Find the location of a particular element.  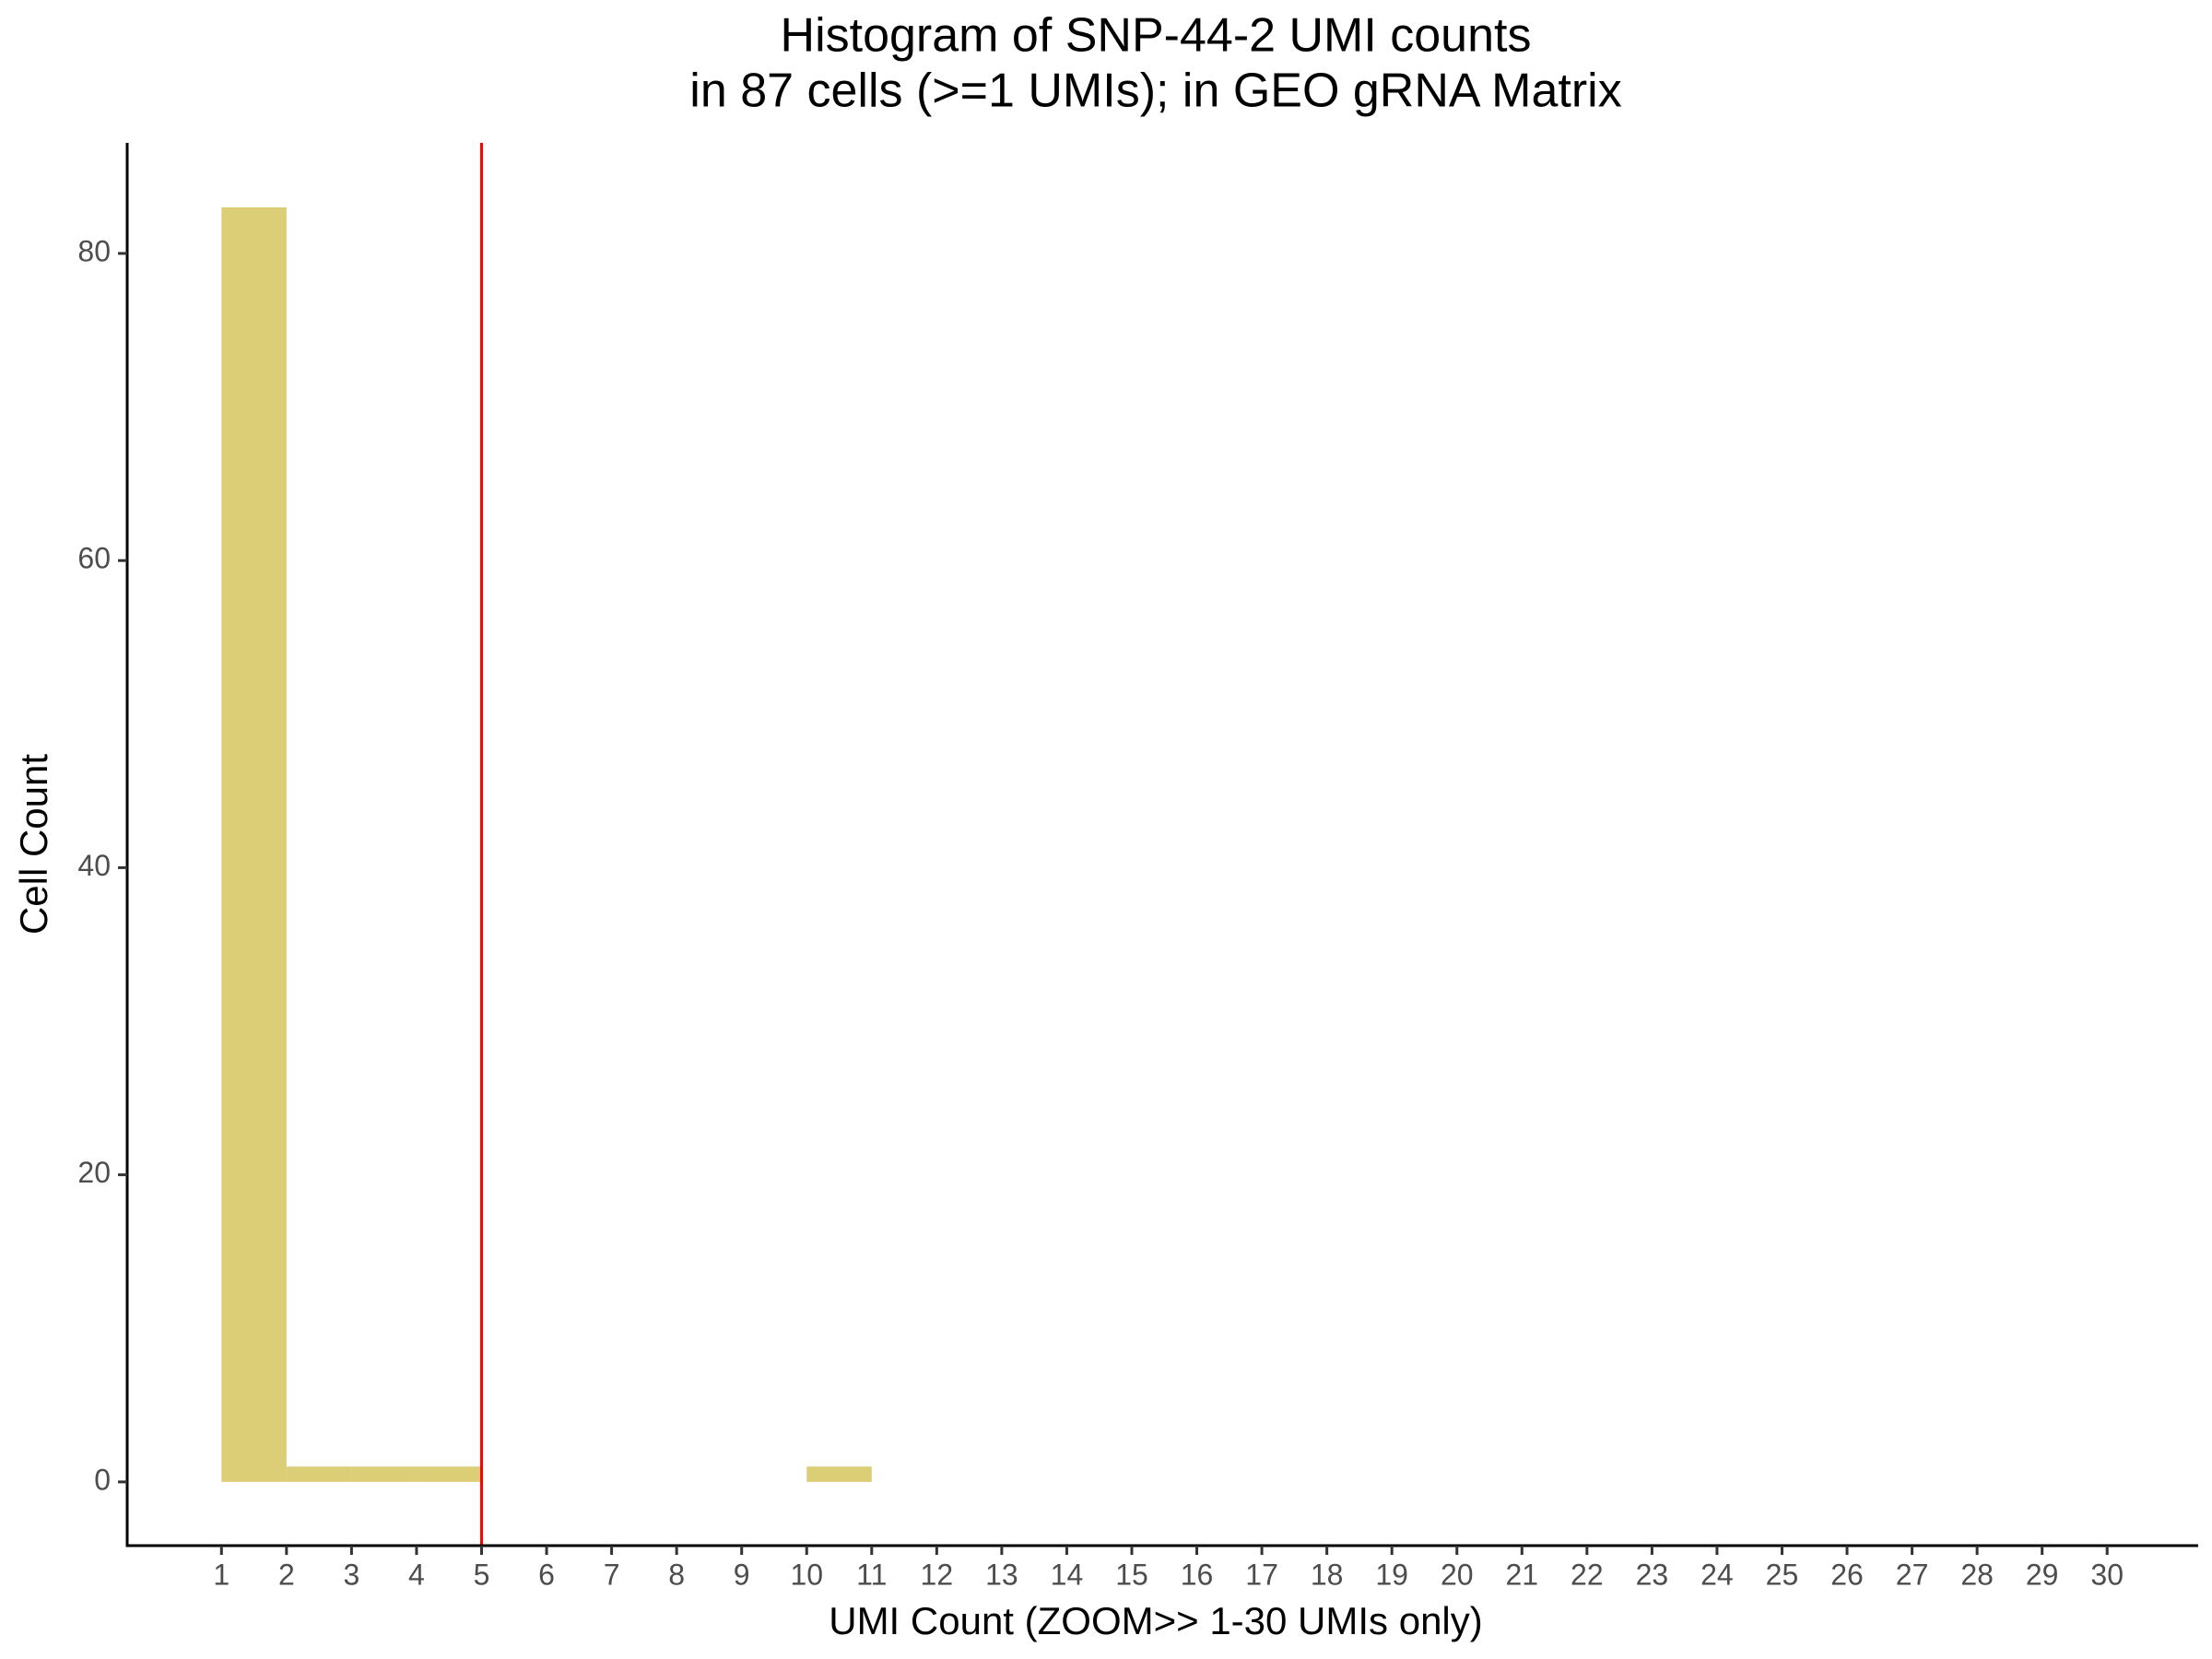

x-tick-label: 13 is located at coordinates (1001, 1574).